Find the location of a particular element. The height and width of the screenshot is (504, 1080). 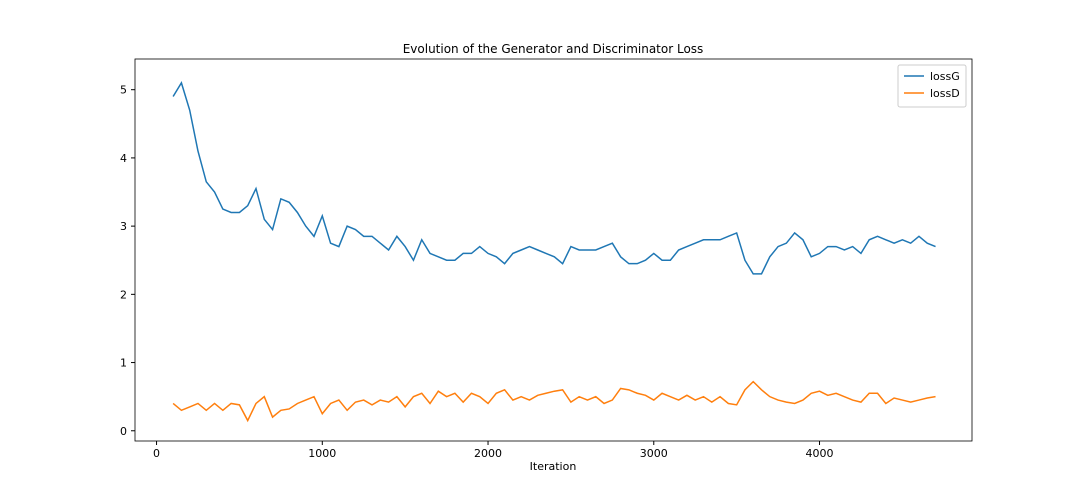

line-series is located at coordinates (554, 401).